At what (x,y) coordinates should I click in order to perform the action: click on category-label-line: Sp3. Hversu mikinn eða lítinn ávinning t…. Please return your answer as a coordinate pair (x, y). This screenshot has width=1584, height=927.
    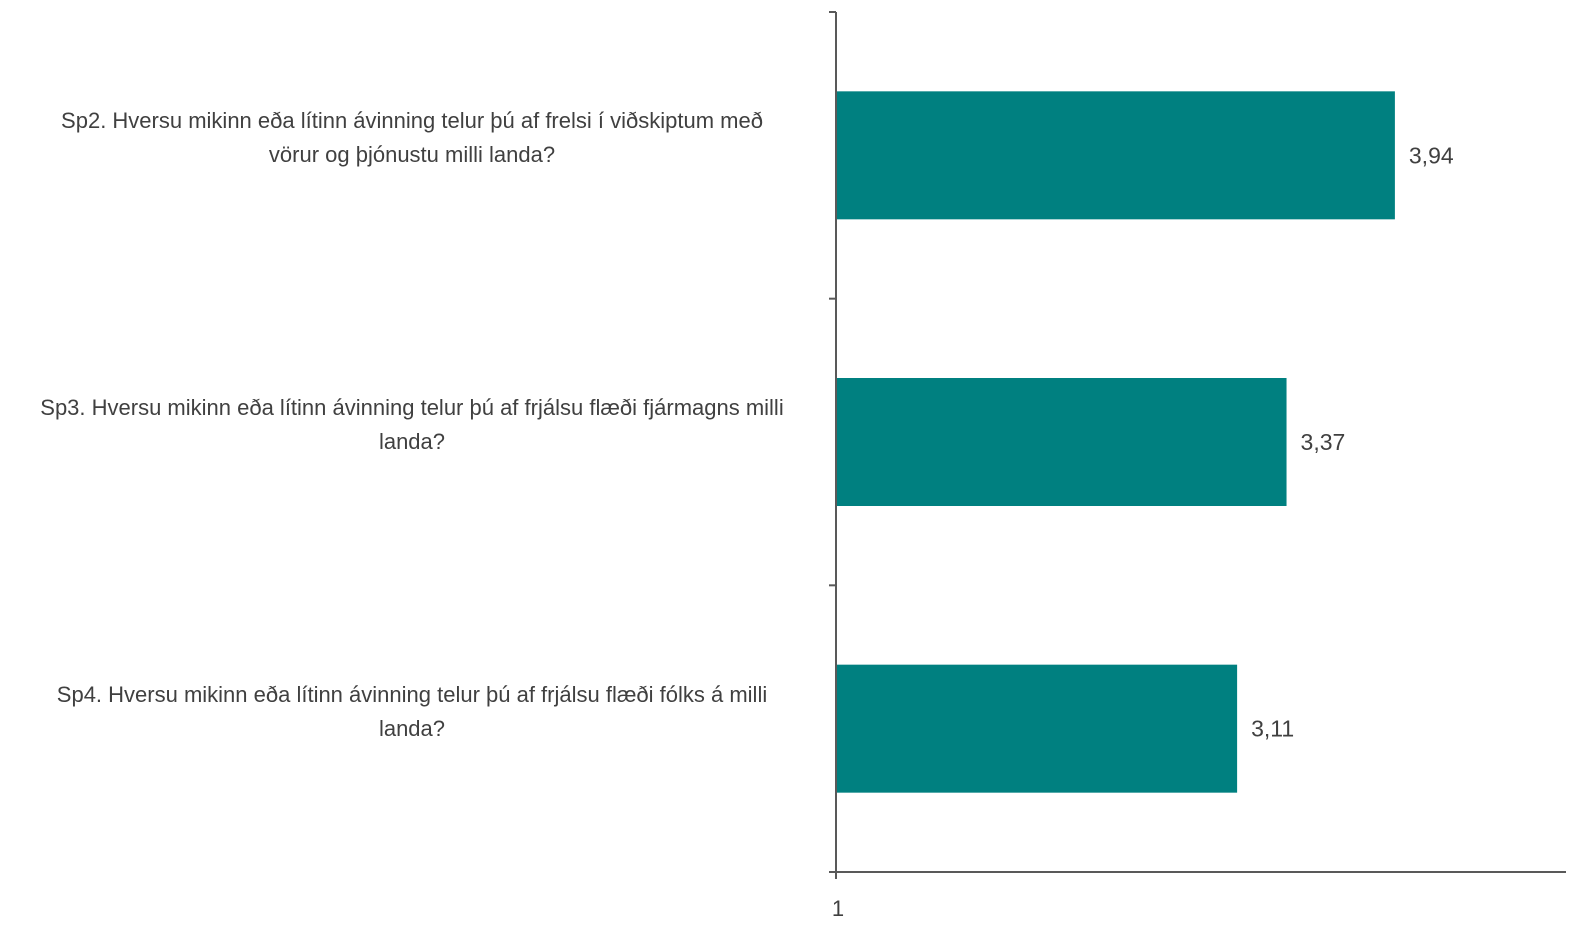
    Looking at the image, I should click on (412, 407).